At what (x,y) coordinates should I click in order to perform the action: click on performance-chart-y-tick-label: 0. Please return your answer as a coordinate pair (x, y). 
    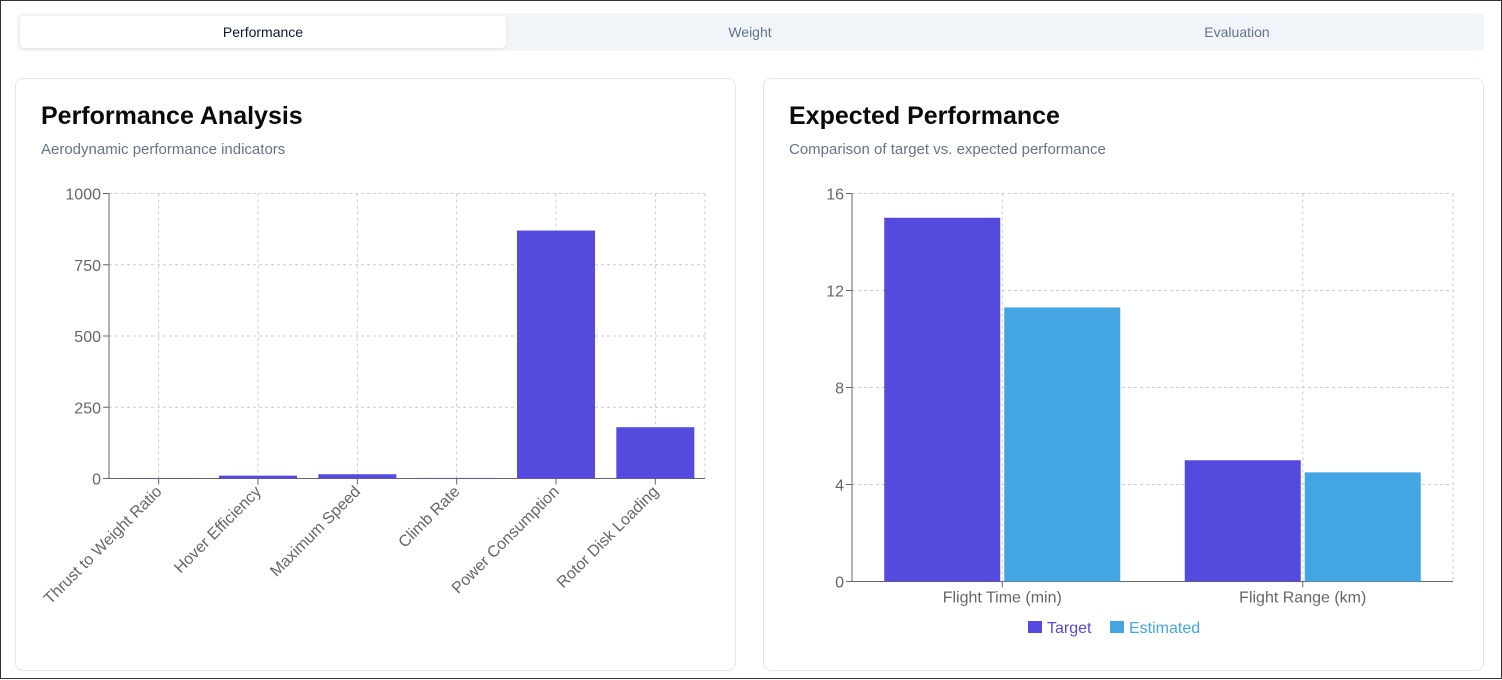
    Looking at the image, I should click on (96, 480).